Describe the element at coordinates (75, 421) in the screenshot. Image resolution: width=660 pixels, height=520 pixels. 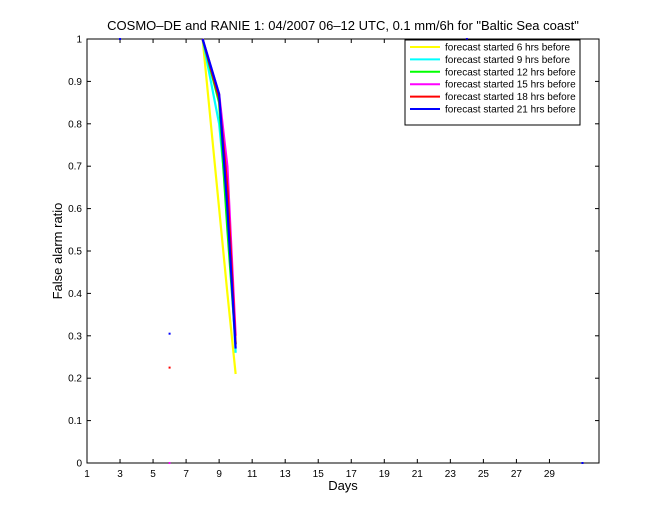
I see `y-tick-label: 0.1` at that location.